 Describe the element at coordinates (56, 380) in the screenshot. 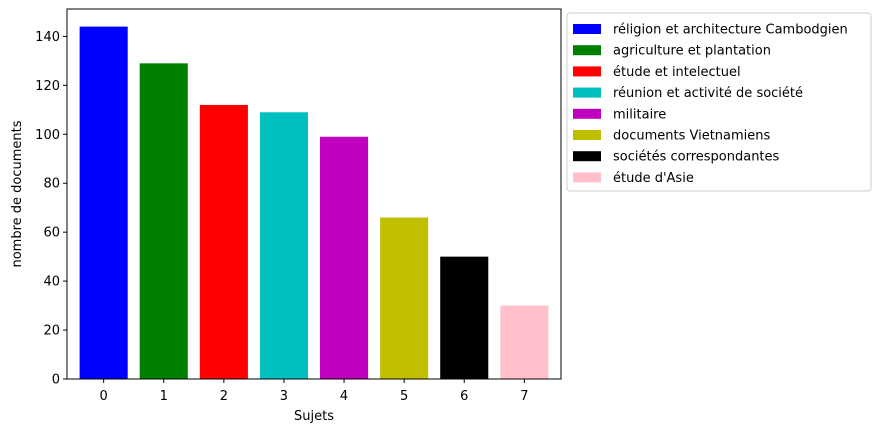

I see `y-tick-label: 0` at that location.